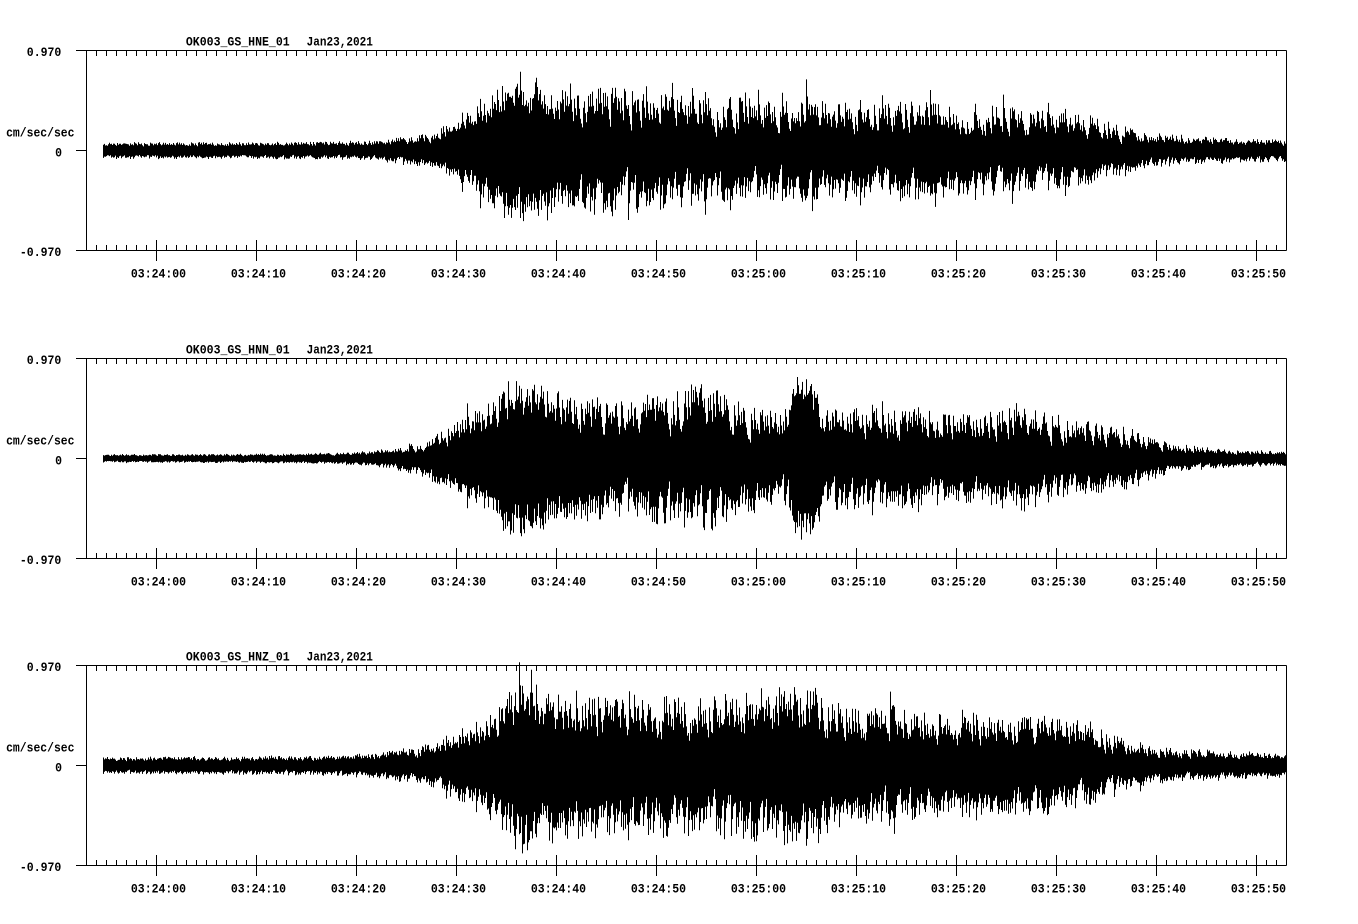  What do you see at coordinates (238, 657) in the screenshot?
I see `svg-text: OK003_GS_HNZ_01` at bounding box center [238, 657].